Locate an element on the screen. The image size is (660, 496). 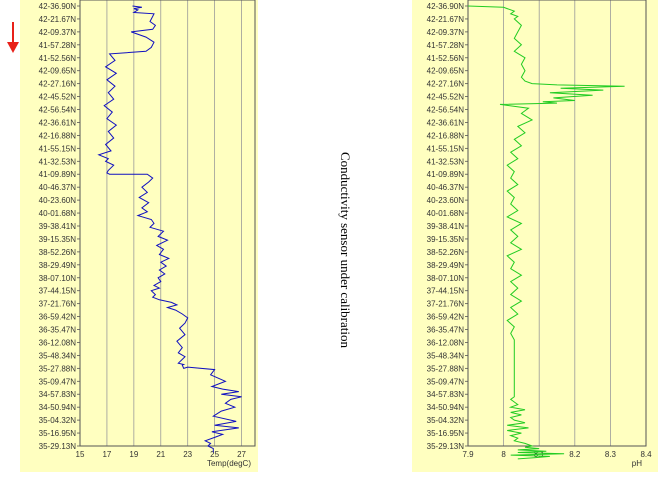
ytick-label-ph-27: 35-48.34N is located at coordinates (446, 355).